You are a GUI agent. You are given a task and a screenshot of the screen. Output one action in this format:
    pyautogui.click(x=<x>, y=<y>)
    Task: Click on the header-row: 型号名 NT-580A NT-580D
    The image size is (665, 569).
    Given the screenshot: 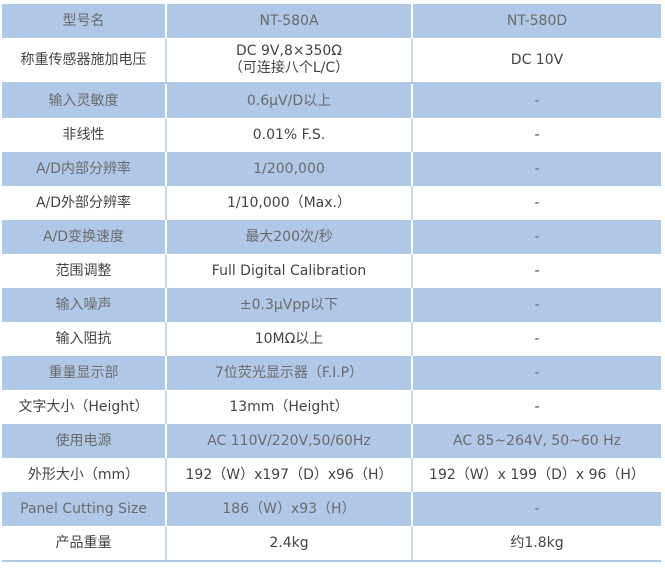 What is the action you would take?
    pyautogui.click(x=331, y=21)
    